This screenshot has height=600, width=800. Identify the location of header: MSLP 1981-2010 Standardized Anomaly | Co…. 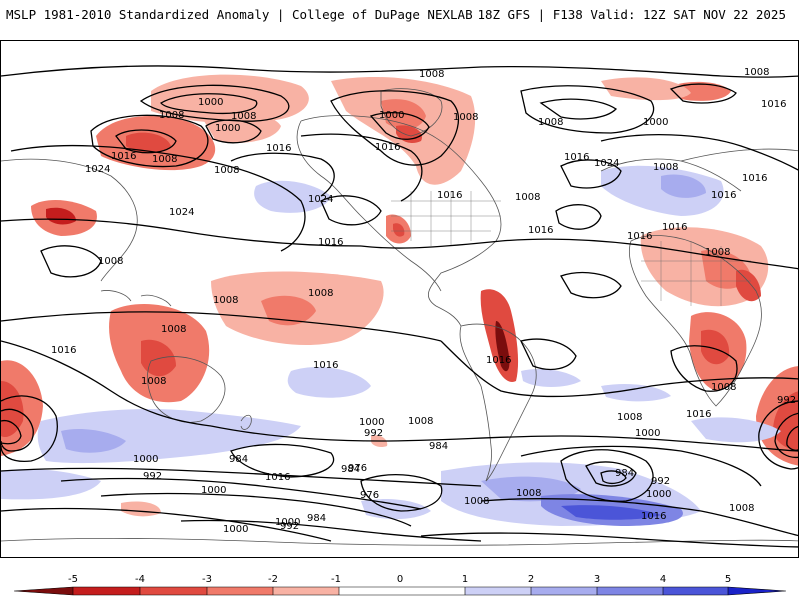
(400, 15).